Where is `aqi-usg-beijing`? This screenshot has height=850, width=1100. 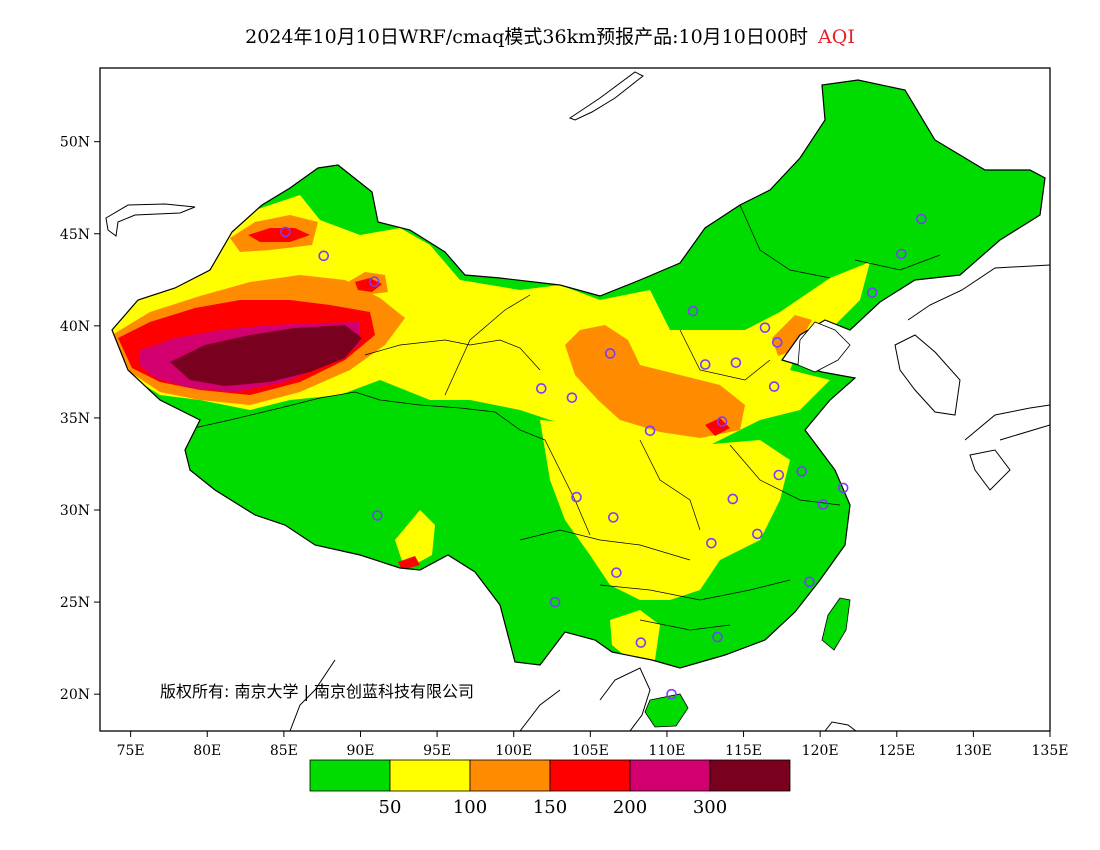
aqi-usg-beijing is located at coordinates (792, 335).